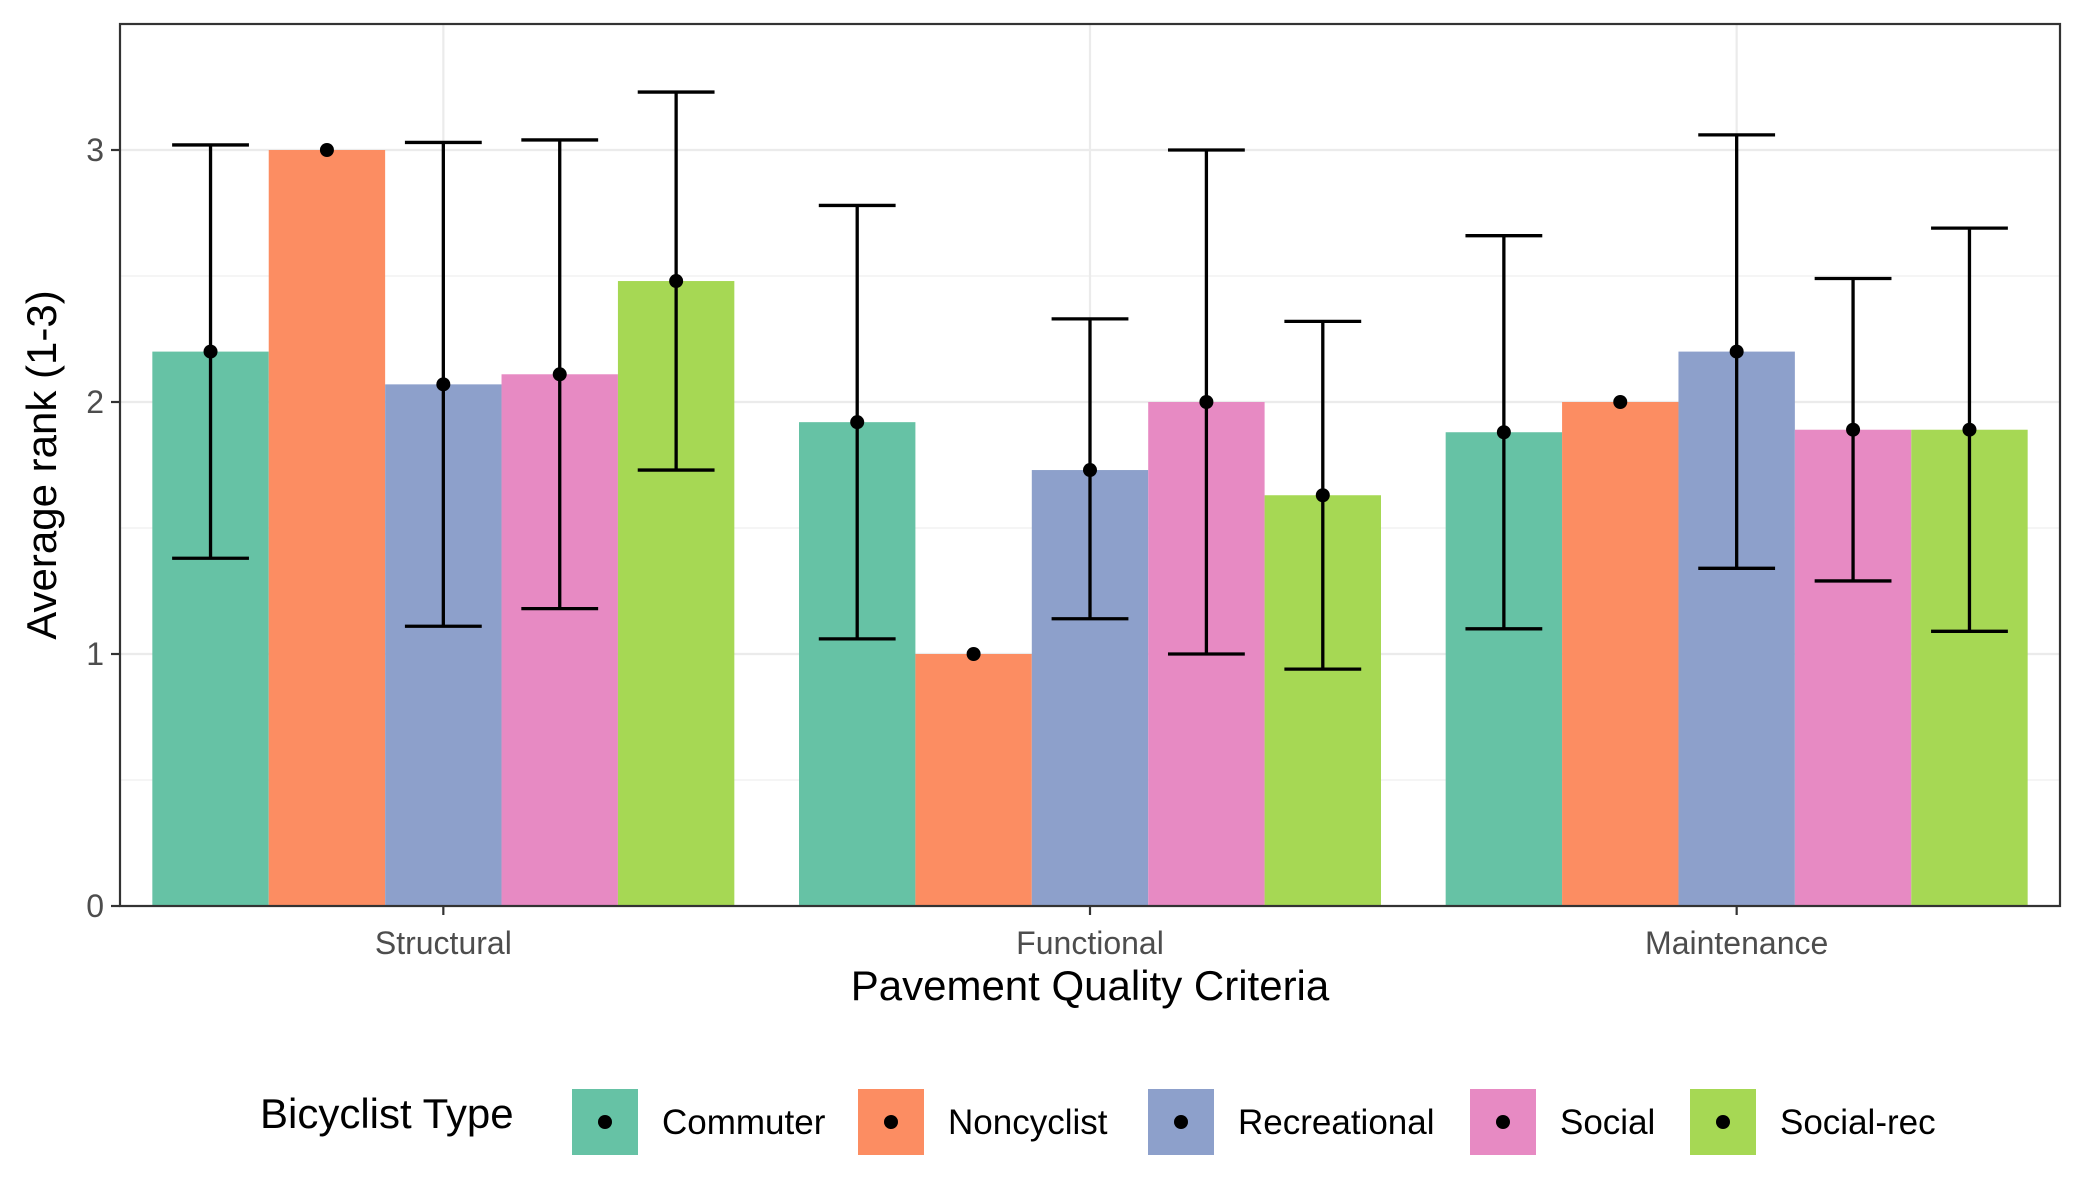  Describe the element at coordinates (1090, 943) in the screenshot. I see `x-tick-label: Functional` at that location.